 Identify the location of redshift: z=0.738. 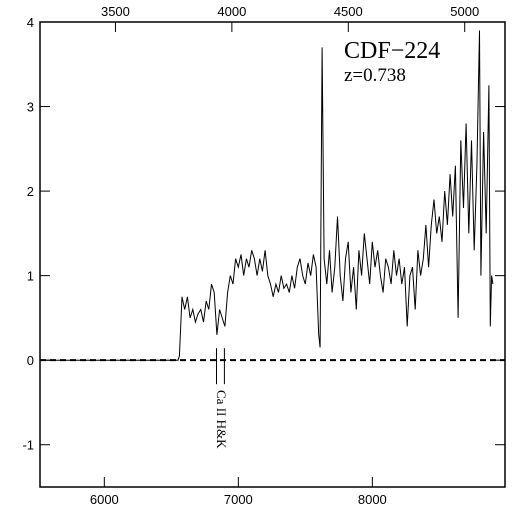
(375, 75).